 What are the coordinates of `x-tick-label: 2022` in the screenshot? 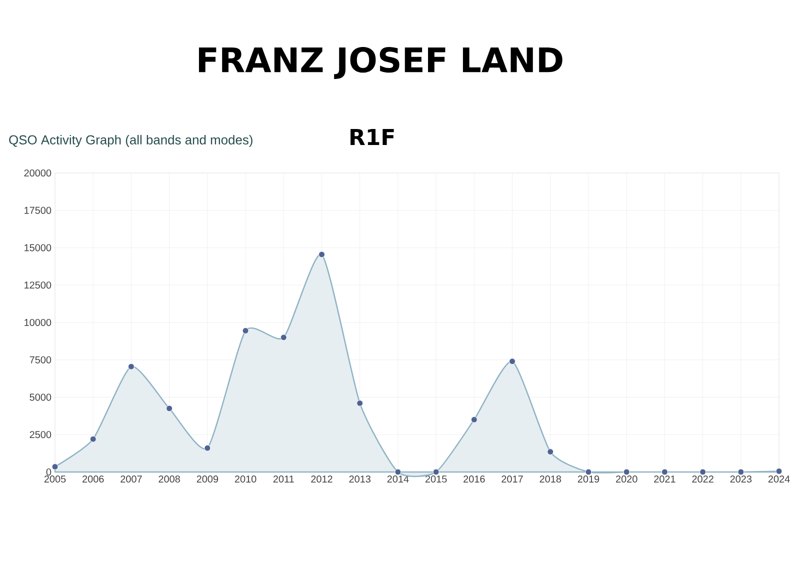 It's located at (703, 479).